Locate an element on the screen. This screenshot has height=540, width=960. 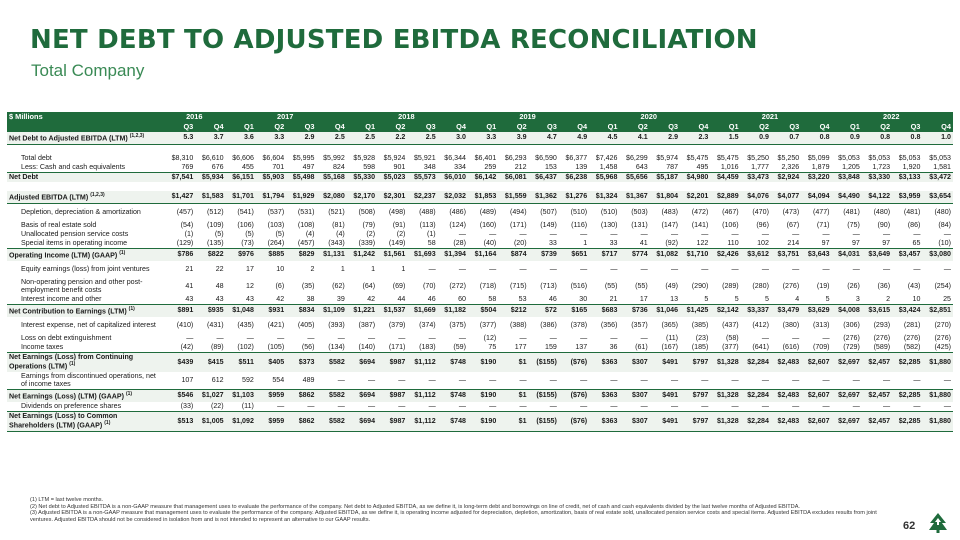
table-cell: (365) is located at coordinates (670, 324).